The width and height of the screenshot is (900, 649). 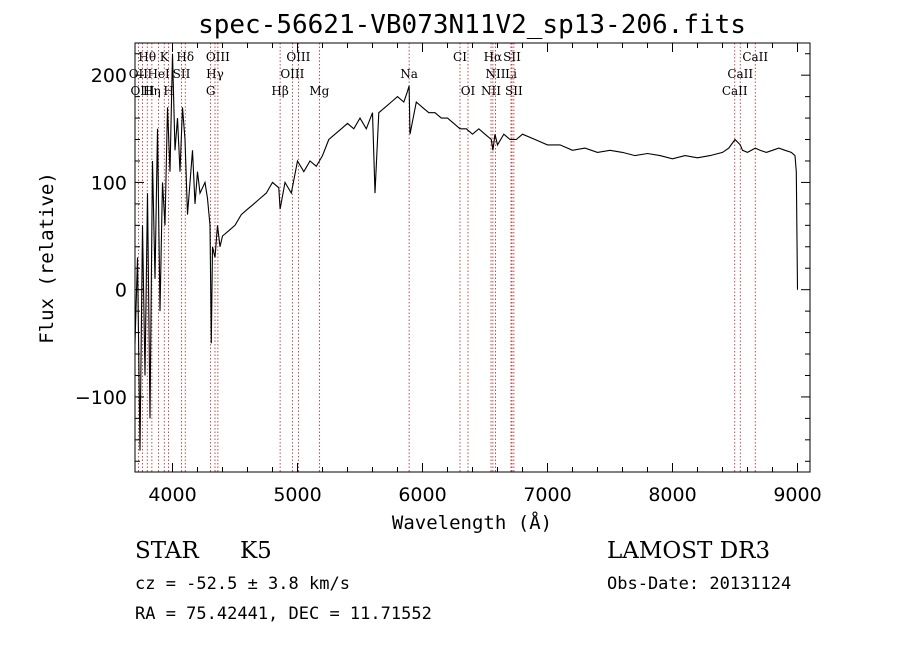 I want to click on y-tick-label: 200, so click(x=109, y=76).